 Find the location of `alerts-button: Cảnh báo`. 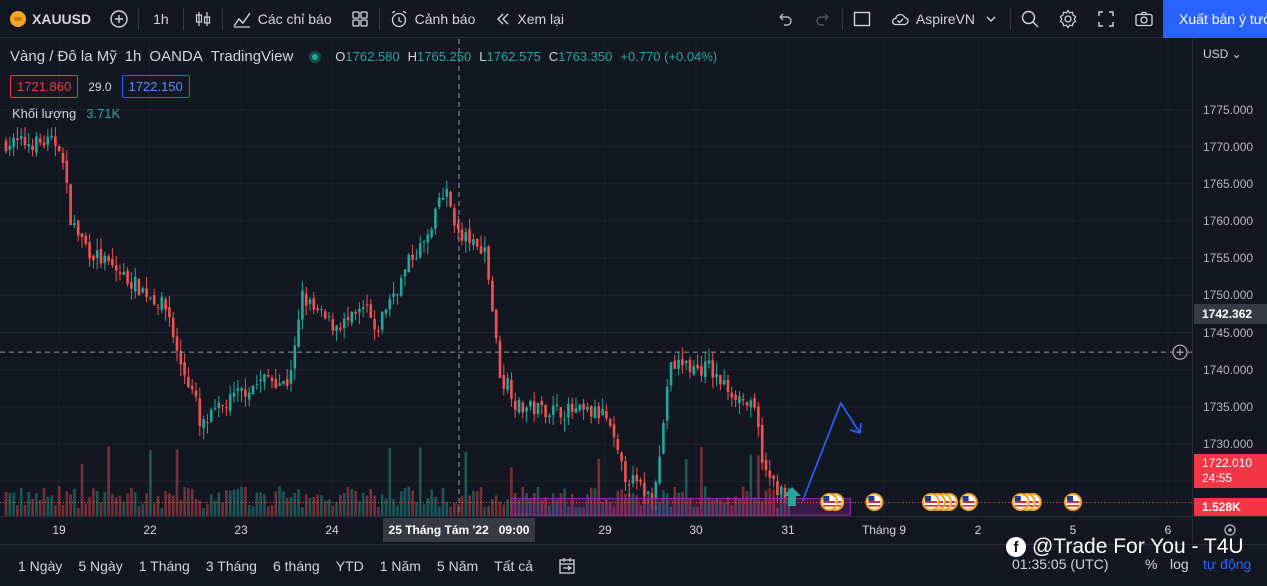

alerts-button: Cảnh báo is located at coordinates (432, 19).